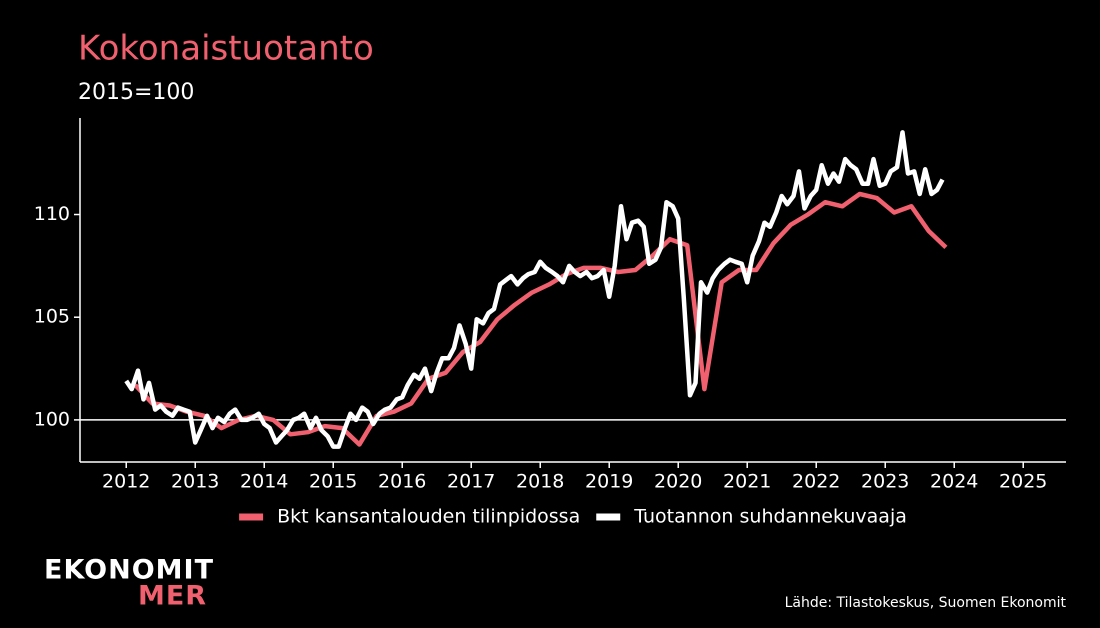  What do you see at coordinates (172, 596) in the screenshot?
I see `logo-bottom: MER` at bounding box center [172, 596].